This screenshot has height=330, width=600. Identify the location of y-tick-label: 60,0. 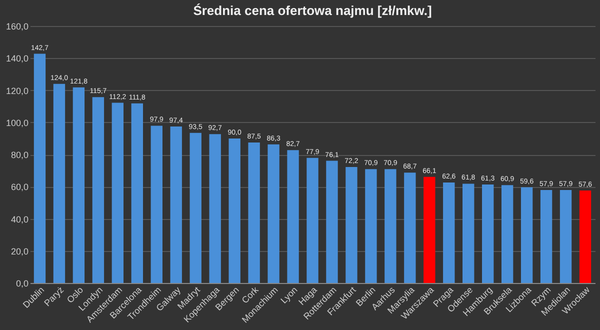
(19, 187).